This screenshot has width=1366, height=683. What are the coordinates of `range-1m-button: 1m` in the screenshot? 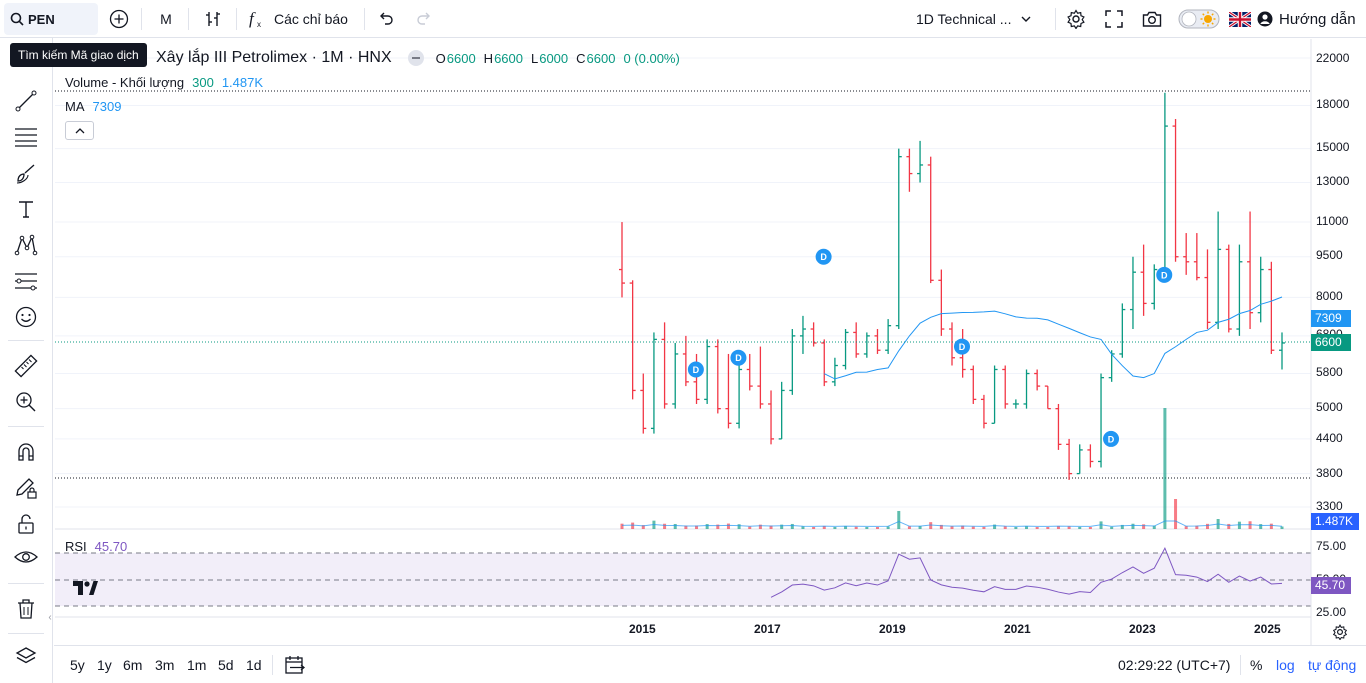 It's located at (197, 665).